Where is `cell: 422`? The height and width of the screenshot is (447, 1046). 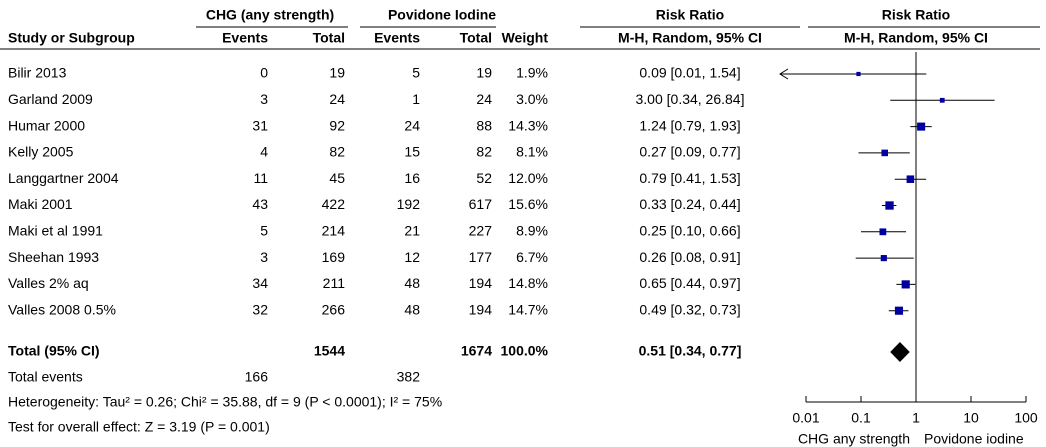 cell: 422 is located at coordinates (334, 204).